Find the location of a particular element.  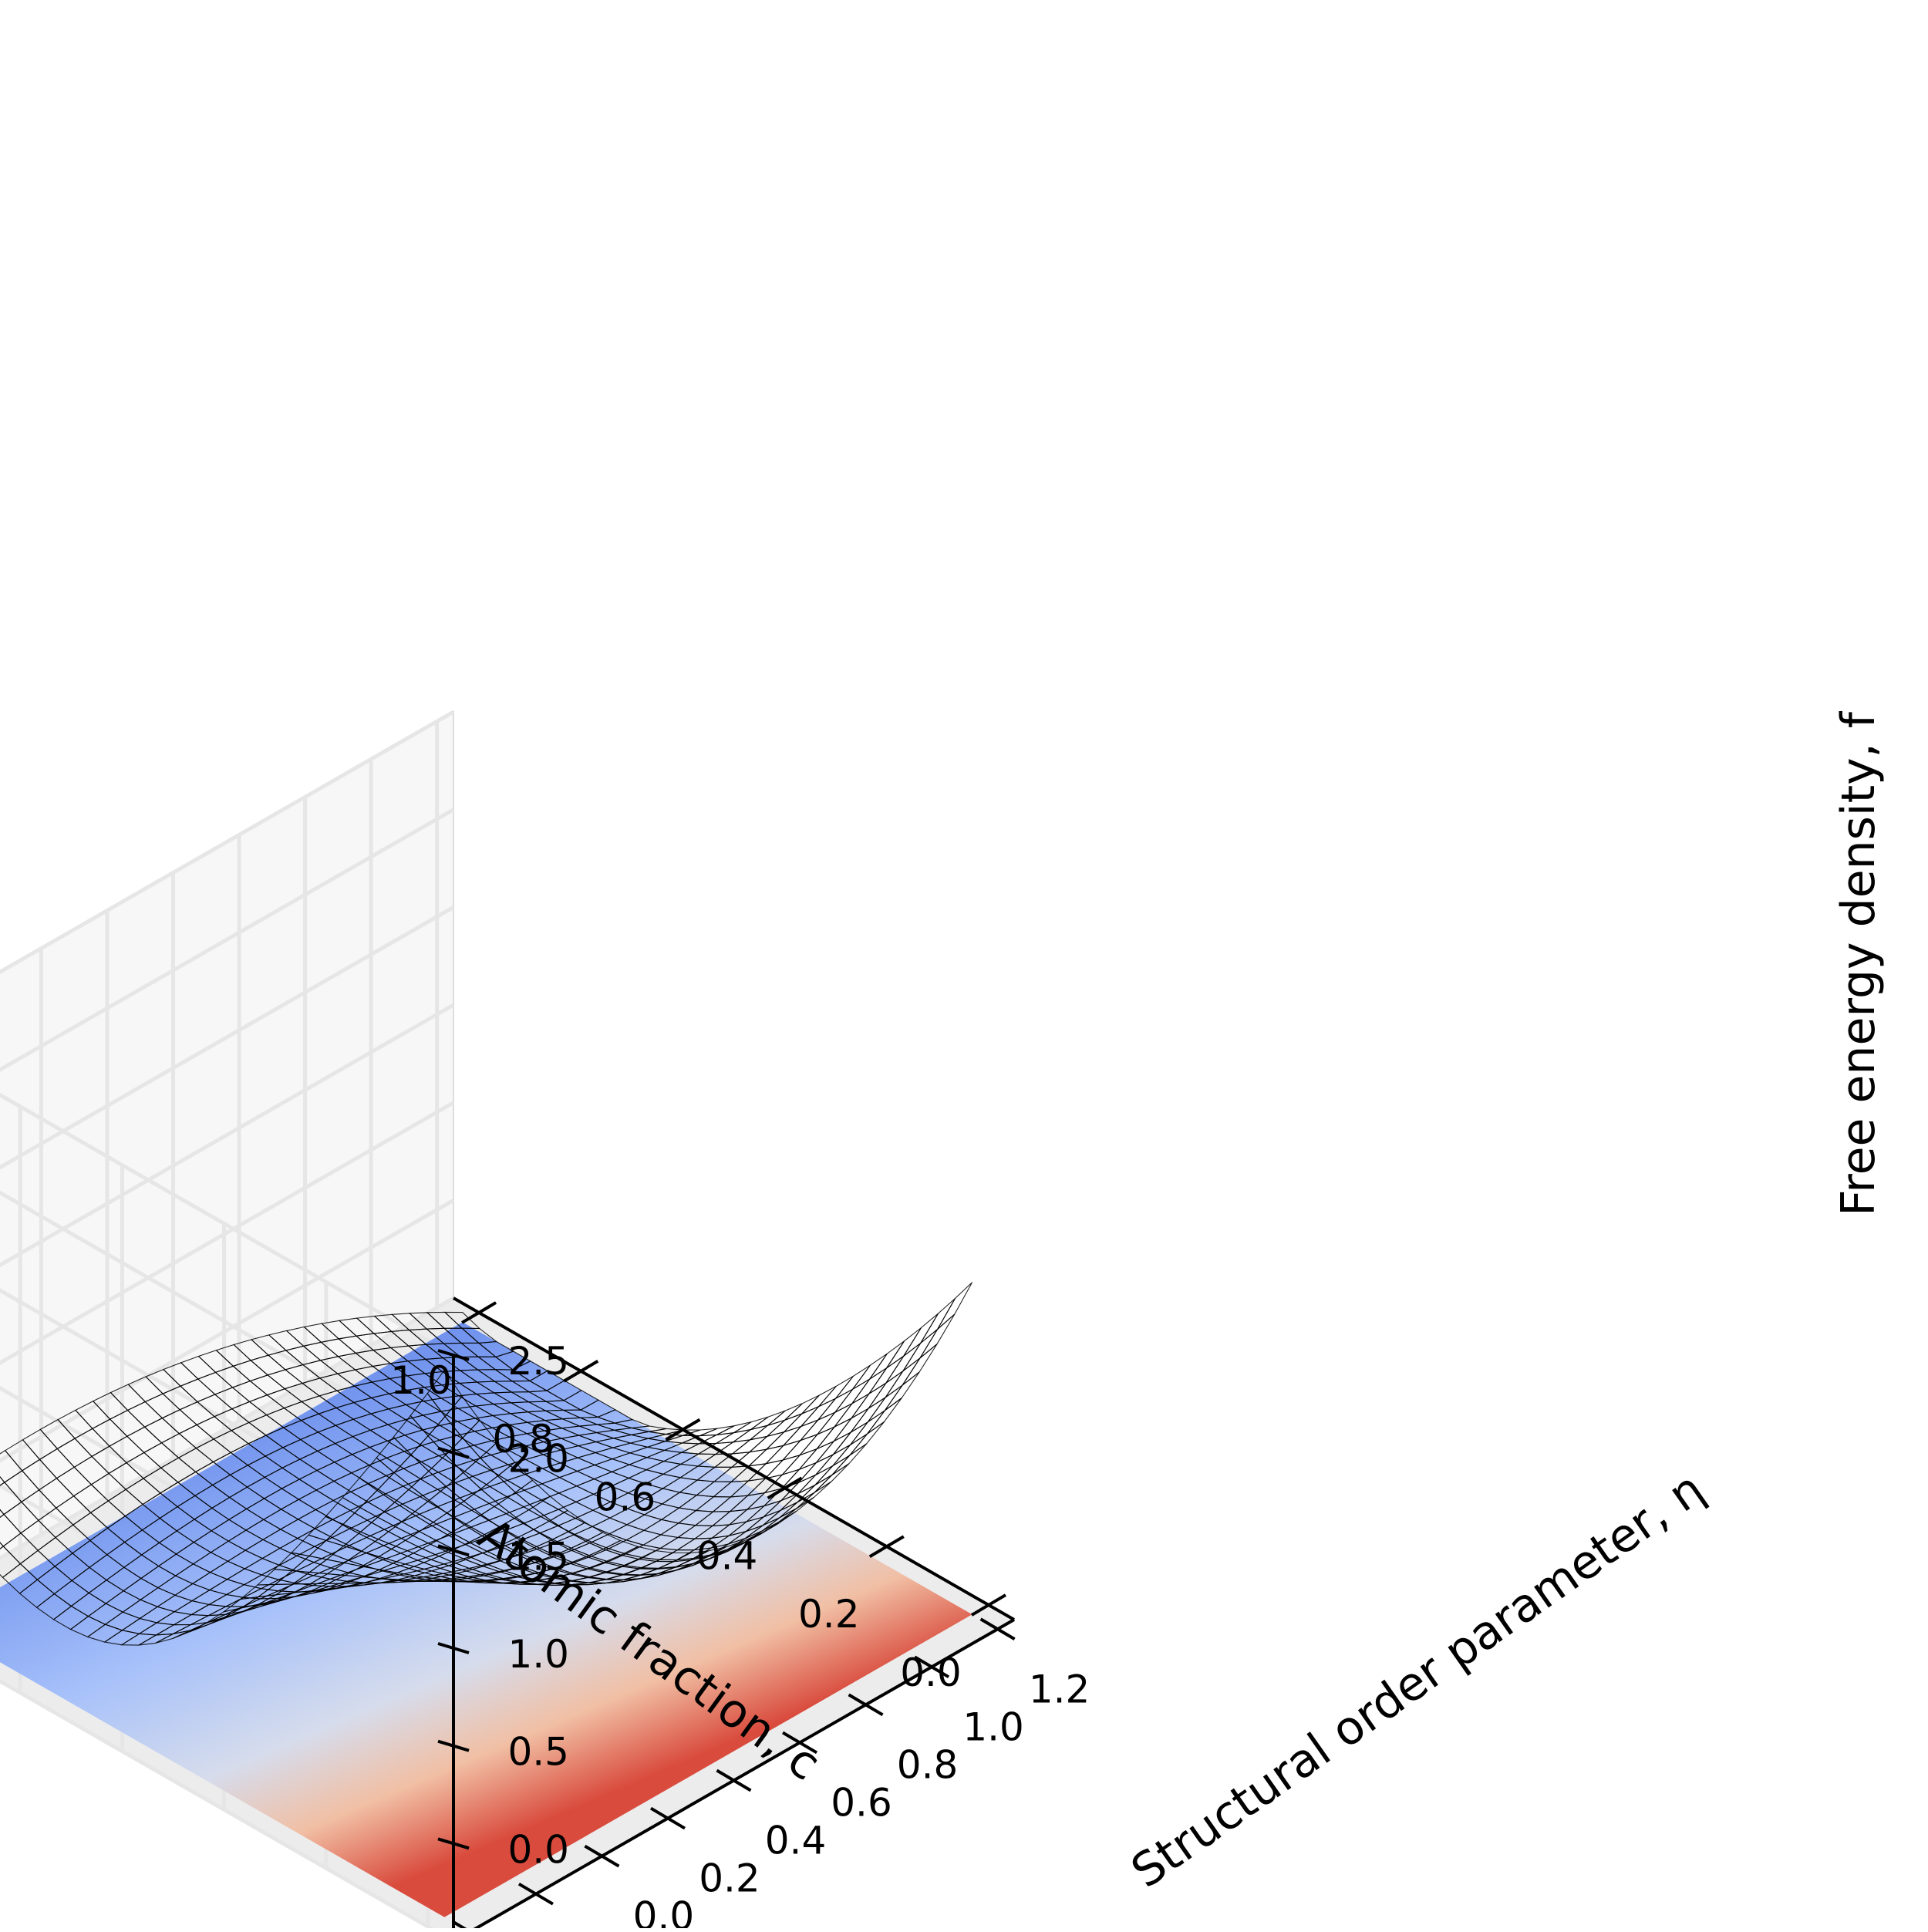

y-axis-label: Structural order parameter, η is located at coordinates (1418, 1680).